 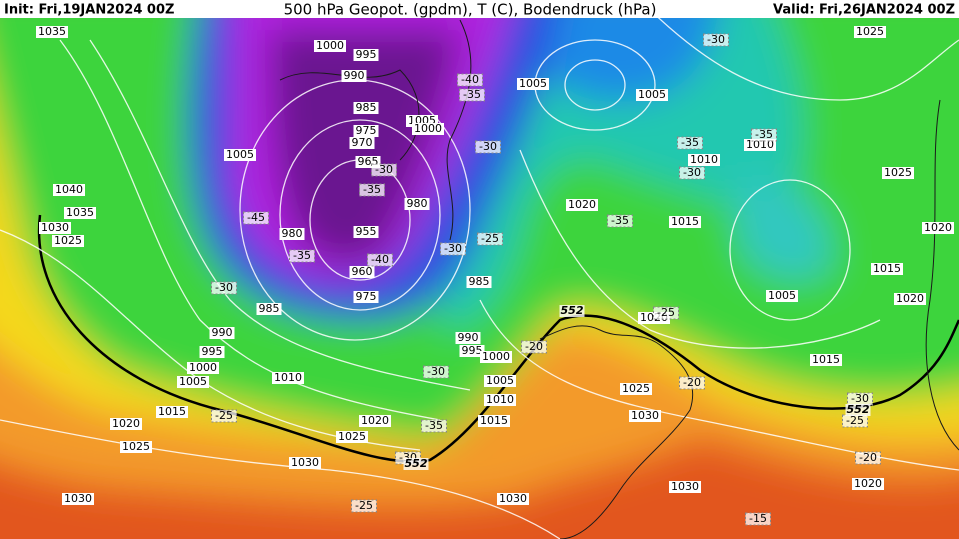 I want to click on temperature-label: -40, so click(x=470, y=79).